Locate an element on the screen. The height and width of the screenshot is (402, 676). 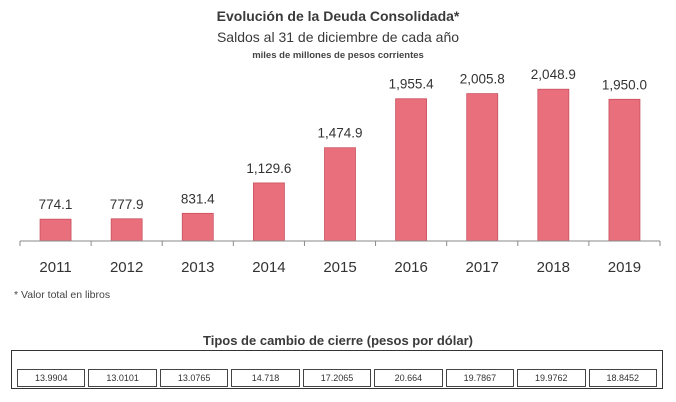
bar-2019 is located at coordinates (624, 170).